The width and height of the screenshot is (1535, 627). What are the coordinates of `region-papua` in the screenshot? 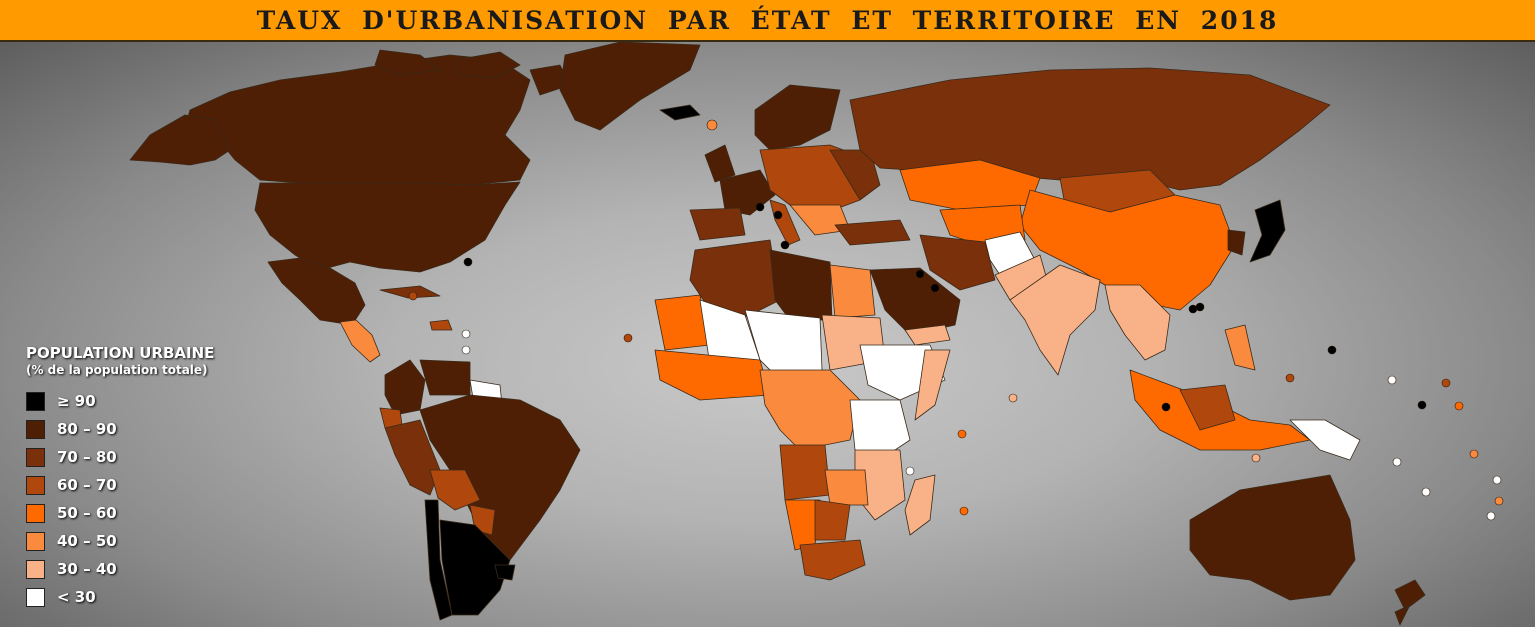 It's located at (1325, 440).